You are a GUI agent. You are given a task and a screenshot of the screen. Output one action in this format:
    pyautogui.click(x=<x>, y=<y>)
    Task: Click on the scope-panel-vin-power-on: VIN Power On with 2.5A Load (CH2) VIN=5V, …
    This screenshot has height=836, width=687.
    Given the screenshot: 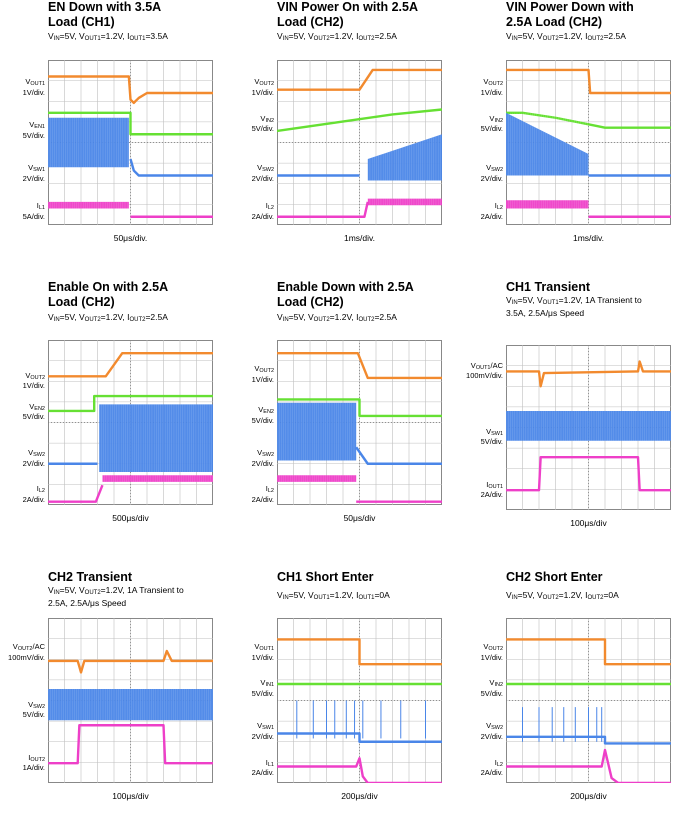 What is the action you would take?
    pyautogui.click(x=343, y=133)
    